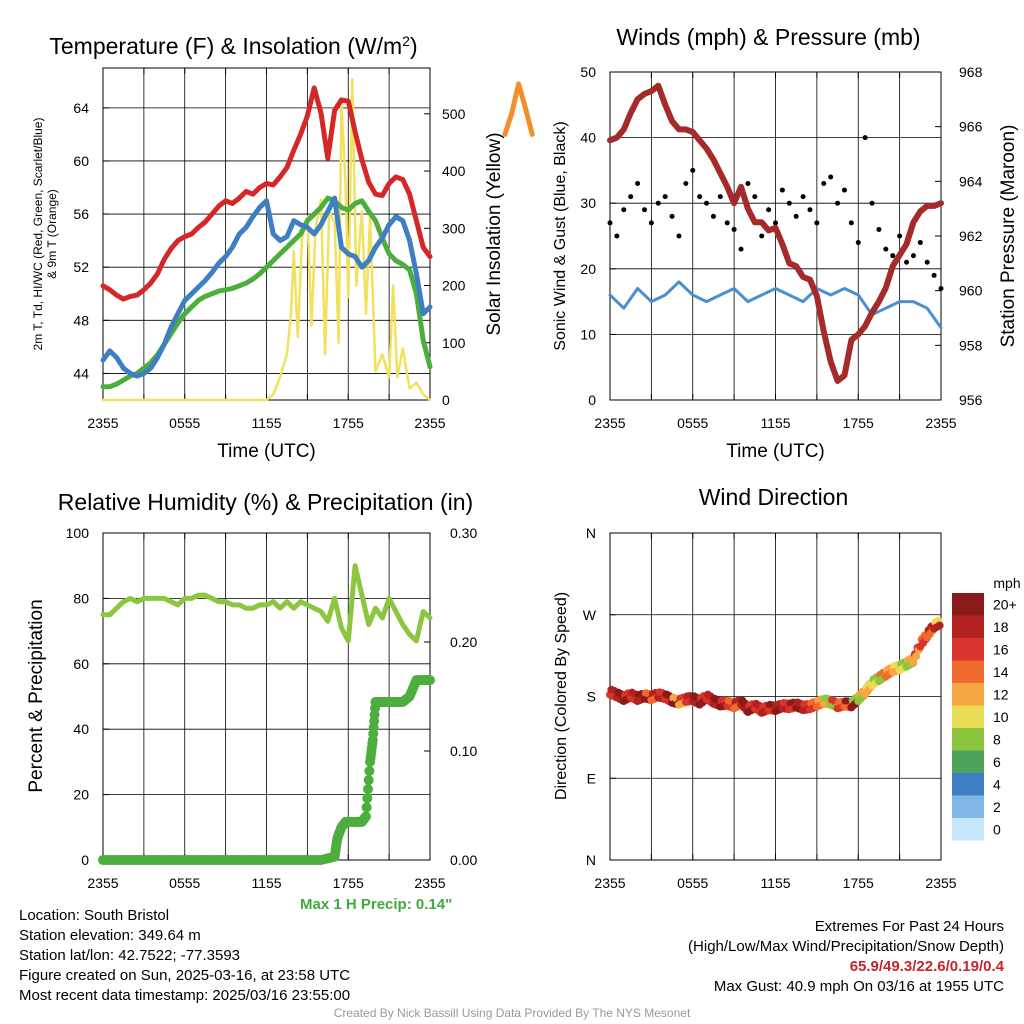  What do you see at coordinates (971, 345) in the screenshot?
I see `y2-tick-label: 958` at bounding box center [971, 345].